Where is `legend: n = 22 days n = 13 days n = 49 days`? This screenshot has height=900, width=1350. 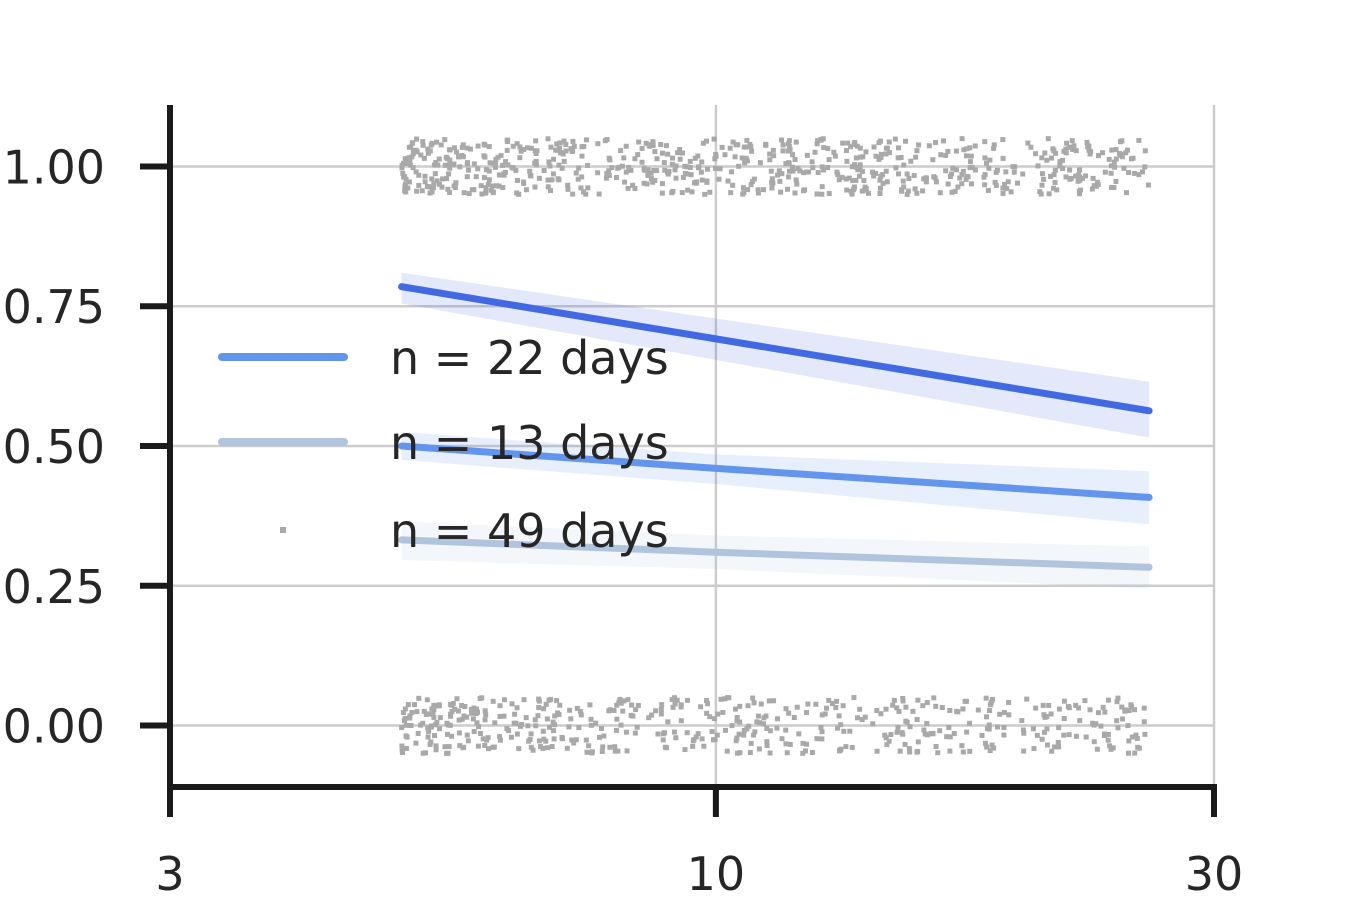
legend: n = 22 days n = 13 days n = 49 days is located at coordinates (443, 444).